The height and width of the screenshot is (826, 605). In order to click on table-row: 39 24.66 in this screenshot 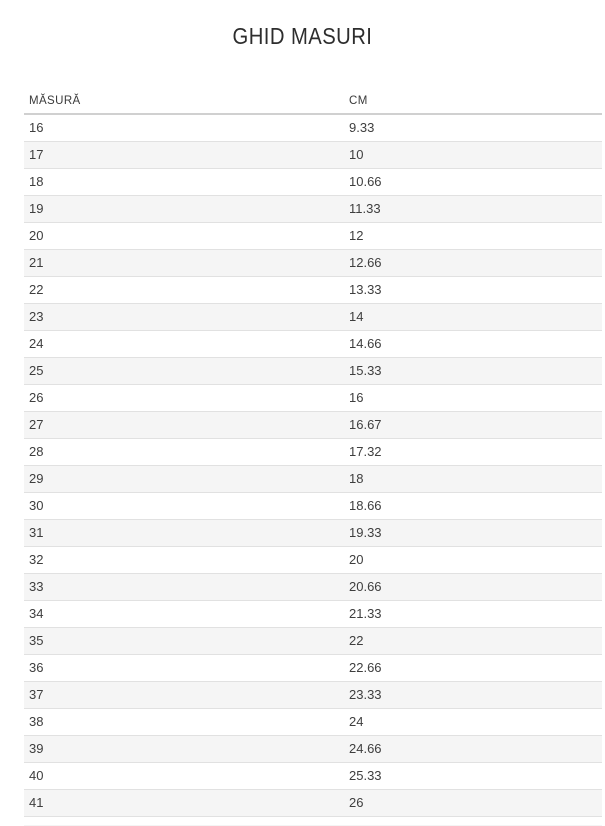, I will do `click(313, 749)`.